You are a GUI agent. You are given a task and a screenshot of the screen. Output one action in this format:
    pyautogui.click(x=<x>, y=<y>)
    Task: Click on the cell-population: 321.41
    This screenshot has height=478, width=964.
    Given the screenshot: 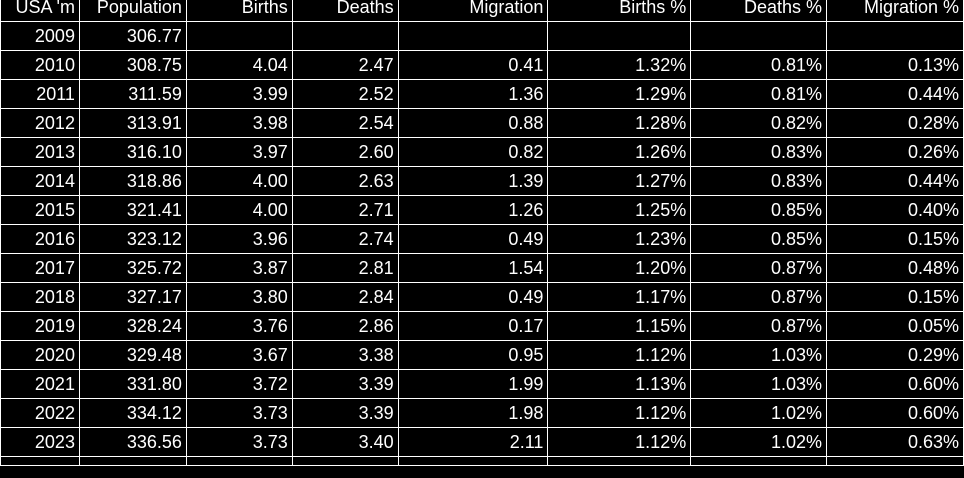 What is the action you would take?
    pyautogui.click(x=132, y=210)
    